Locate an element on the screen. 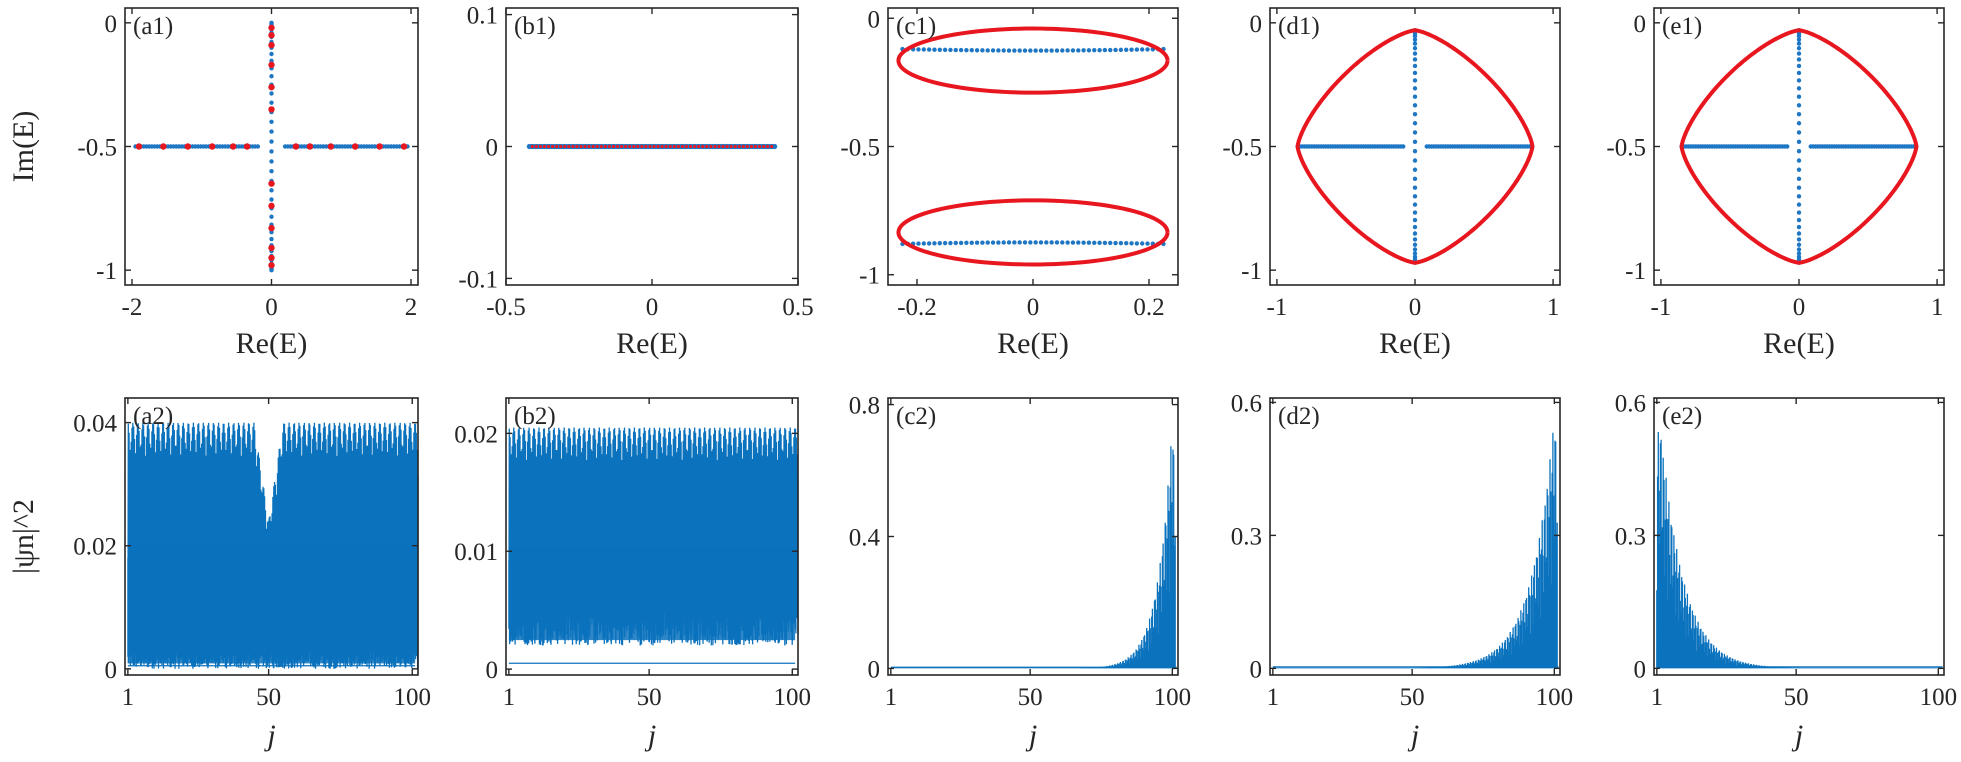 Image resolution: width=1961 pixels, height=762 pixels. y-axis-title: Im(E) is located at coordinates (23, 147).